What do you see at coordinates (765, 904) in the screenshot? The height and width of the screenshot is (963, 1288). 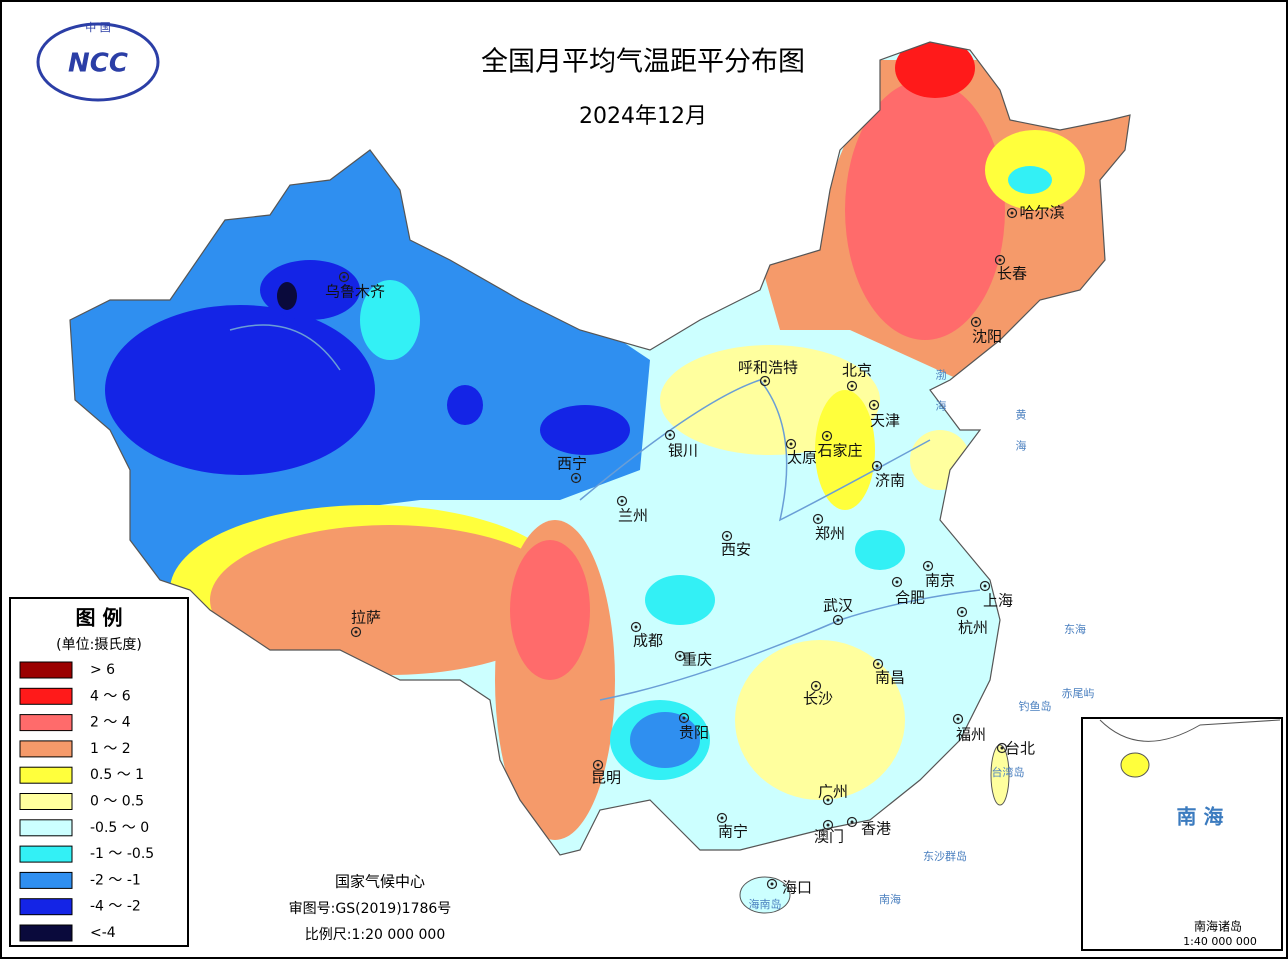 I see `place-label: 海南岛` at bounding box center [765, 904].